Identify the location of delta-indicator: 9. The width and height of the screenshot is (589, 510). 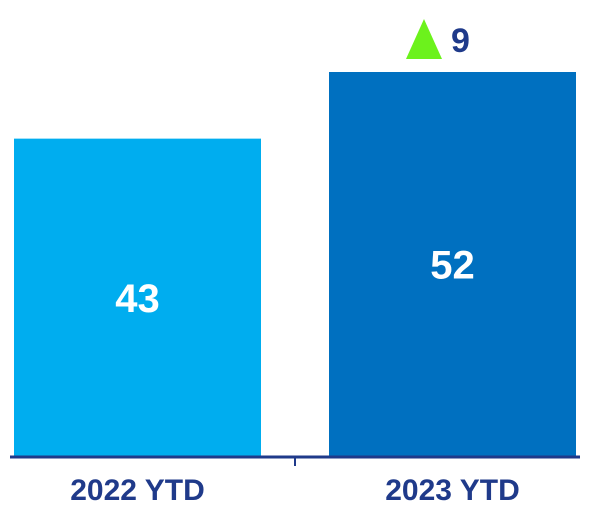
(438, 39).